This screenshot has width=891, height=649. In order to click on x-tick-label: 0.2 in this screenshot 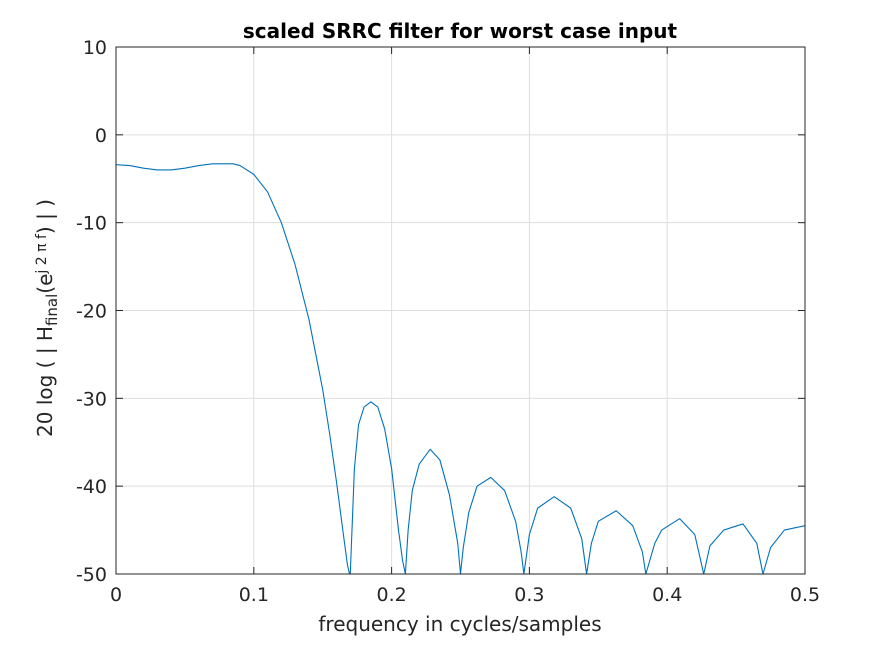, I will do `click(391, 595)`.